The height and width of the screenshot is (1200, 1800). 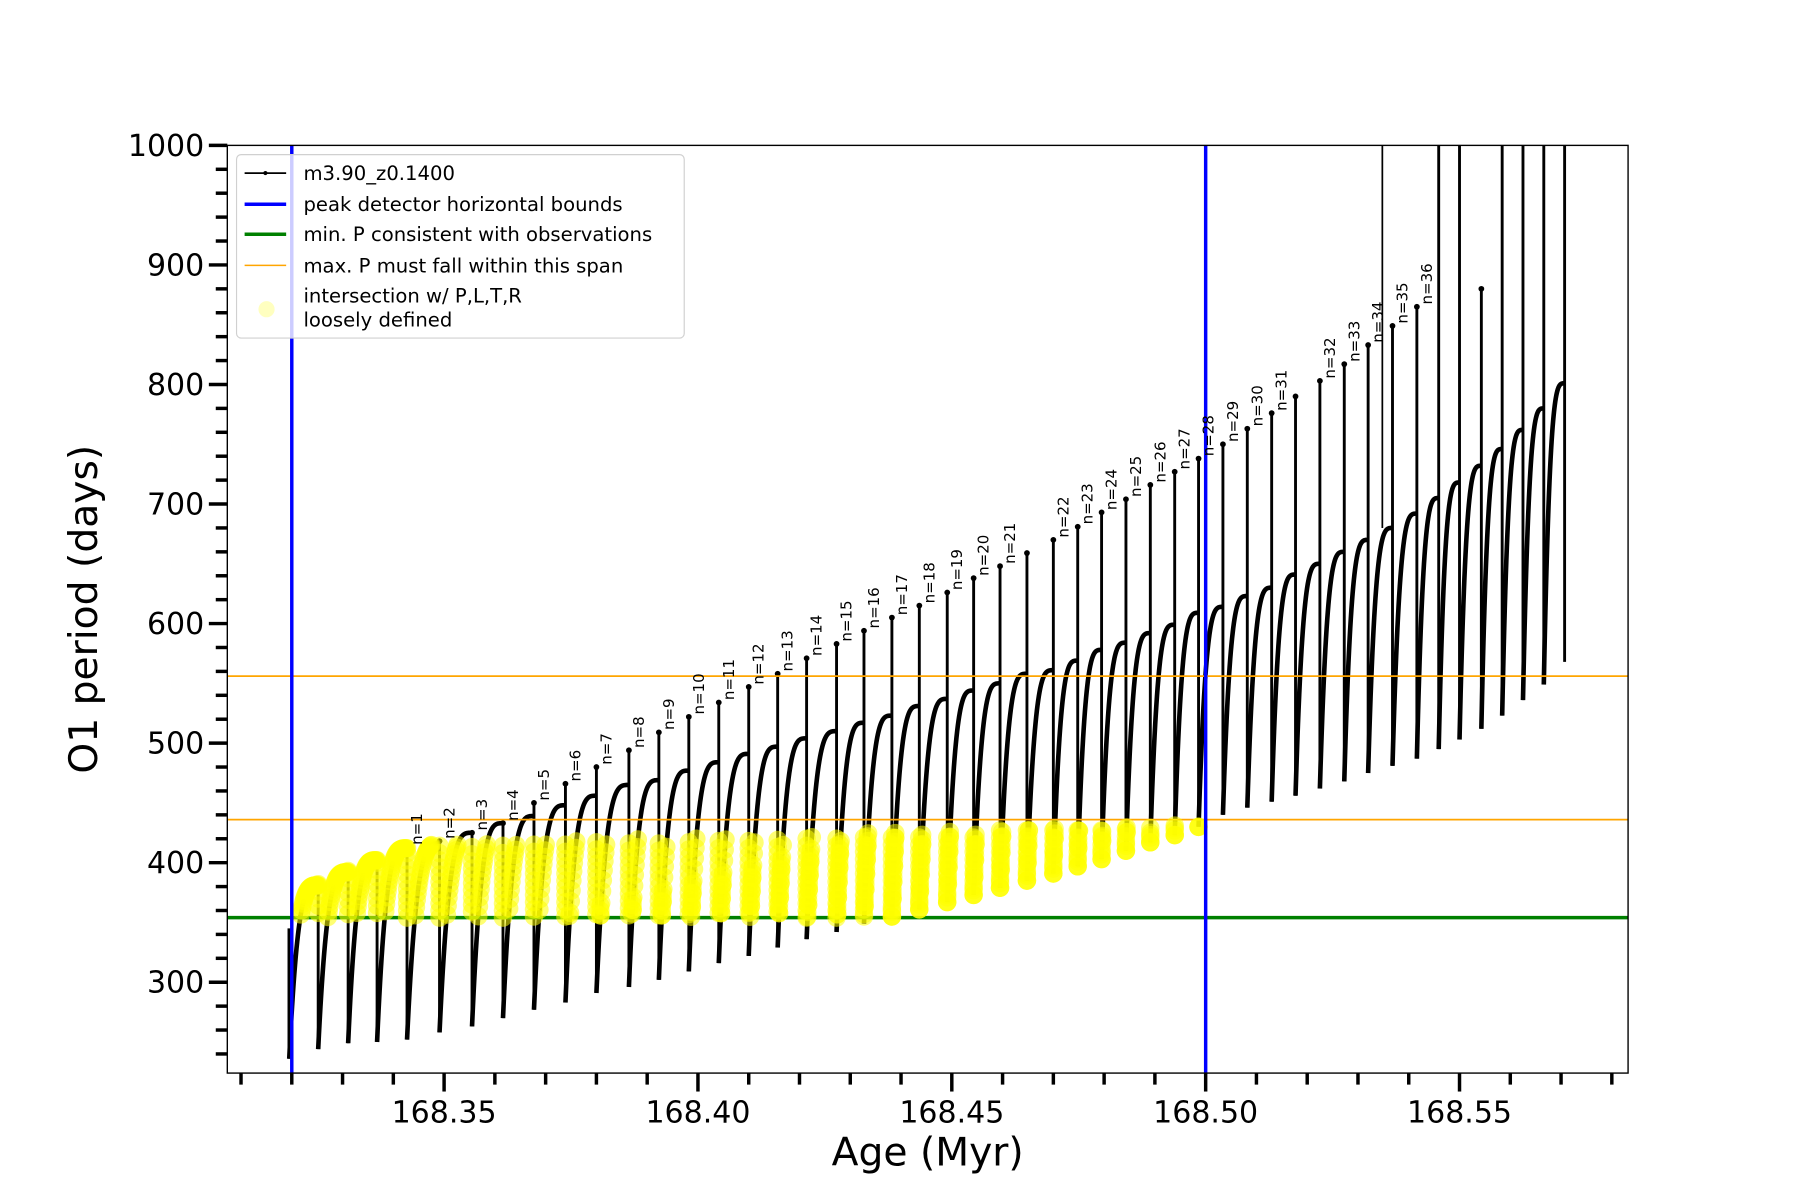 What do you see at coordinates (378, 173) in the screenshot?
I see `legend-label-model: m3.90_z0.1400` at bounding box center [378, 173].